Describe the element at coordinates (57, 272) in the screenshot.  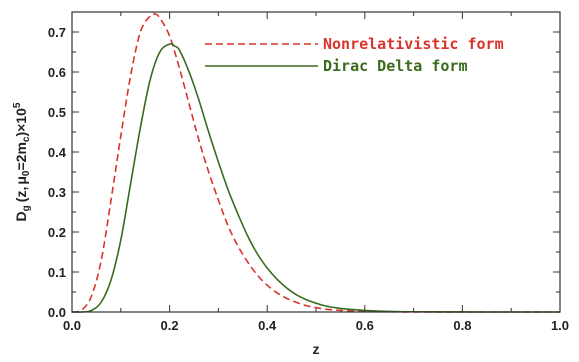
I see `y-tick-label: 0.1` at that location.